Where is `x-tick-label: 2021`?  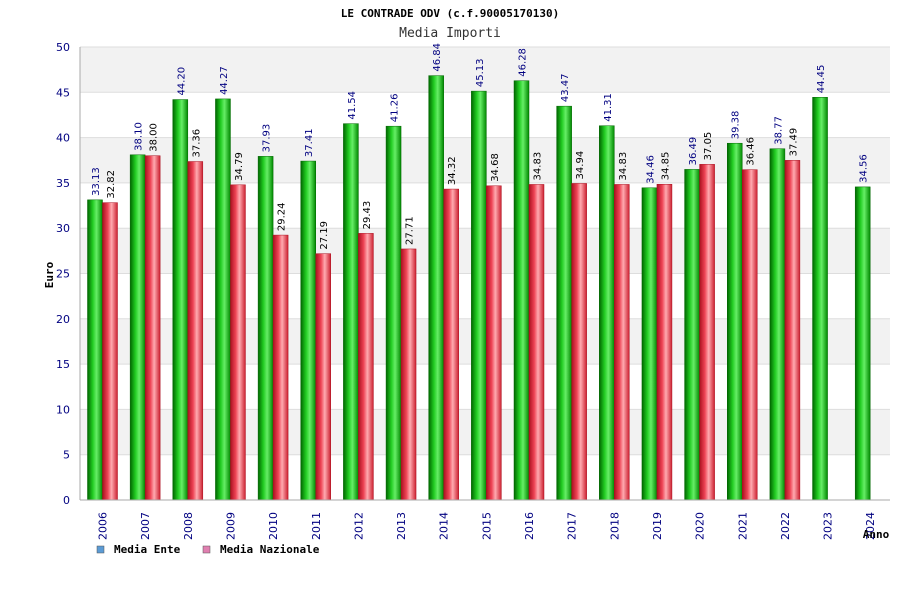
x-tick-label: 2021 is located at coordinates (742, 526).